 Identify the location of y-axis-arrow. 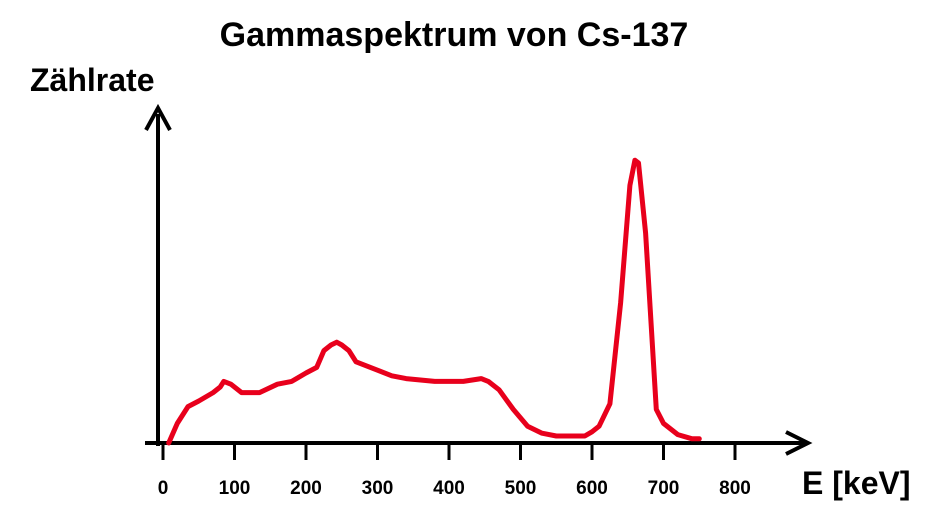
(158, 117).